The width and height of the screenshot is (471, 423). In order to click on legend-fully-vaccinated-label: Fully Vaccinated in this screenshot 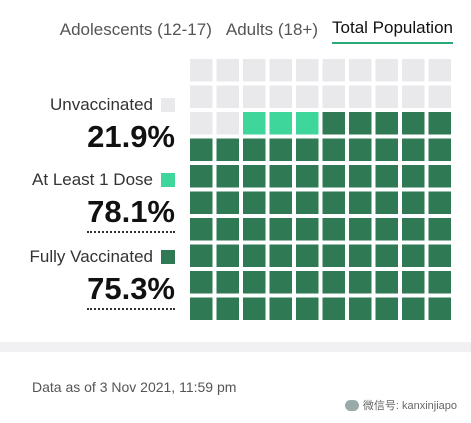, I will do `click(91, 256)`.